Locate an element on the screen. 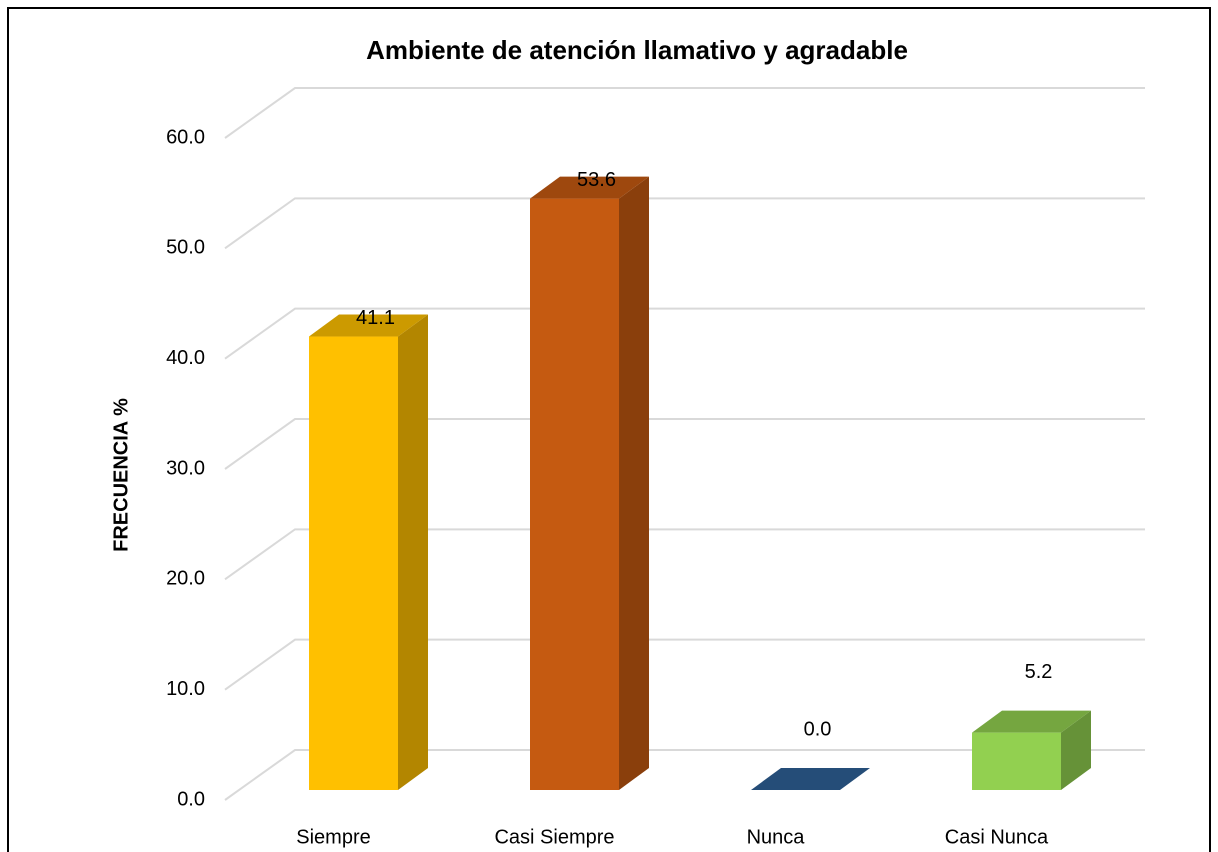 The height and width of the screenshot is (852, 1218). data-label: 41.1 is located at coordinates (375, 318).